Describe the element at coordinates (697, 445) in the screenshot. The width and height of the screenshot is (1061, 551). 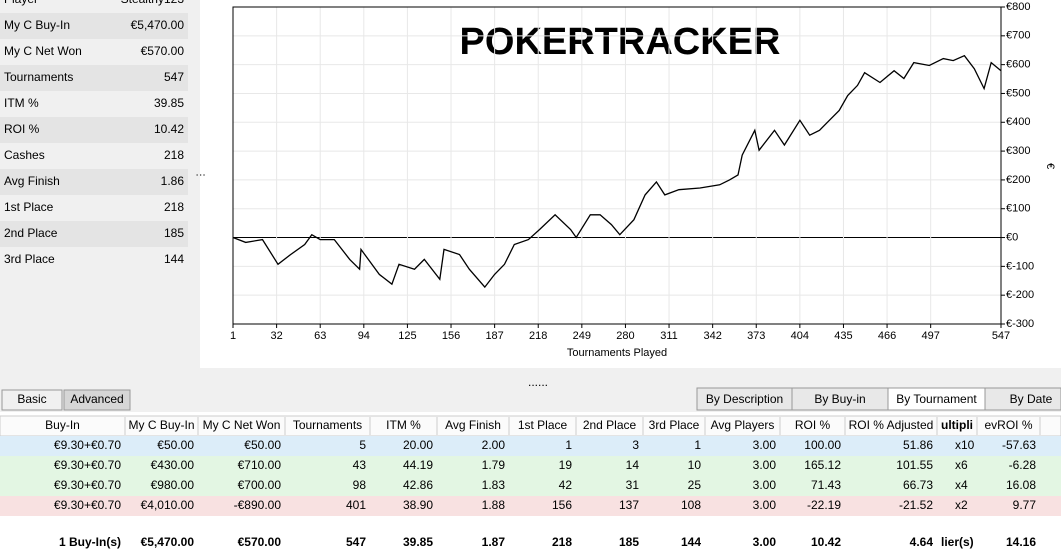
I see `table-cell: 1` at that location.